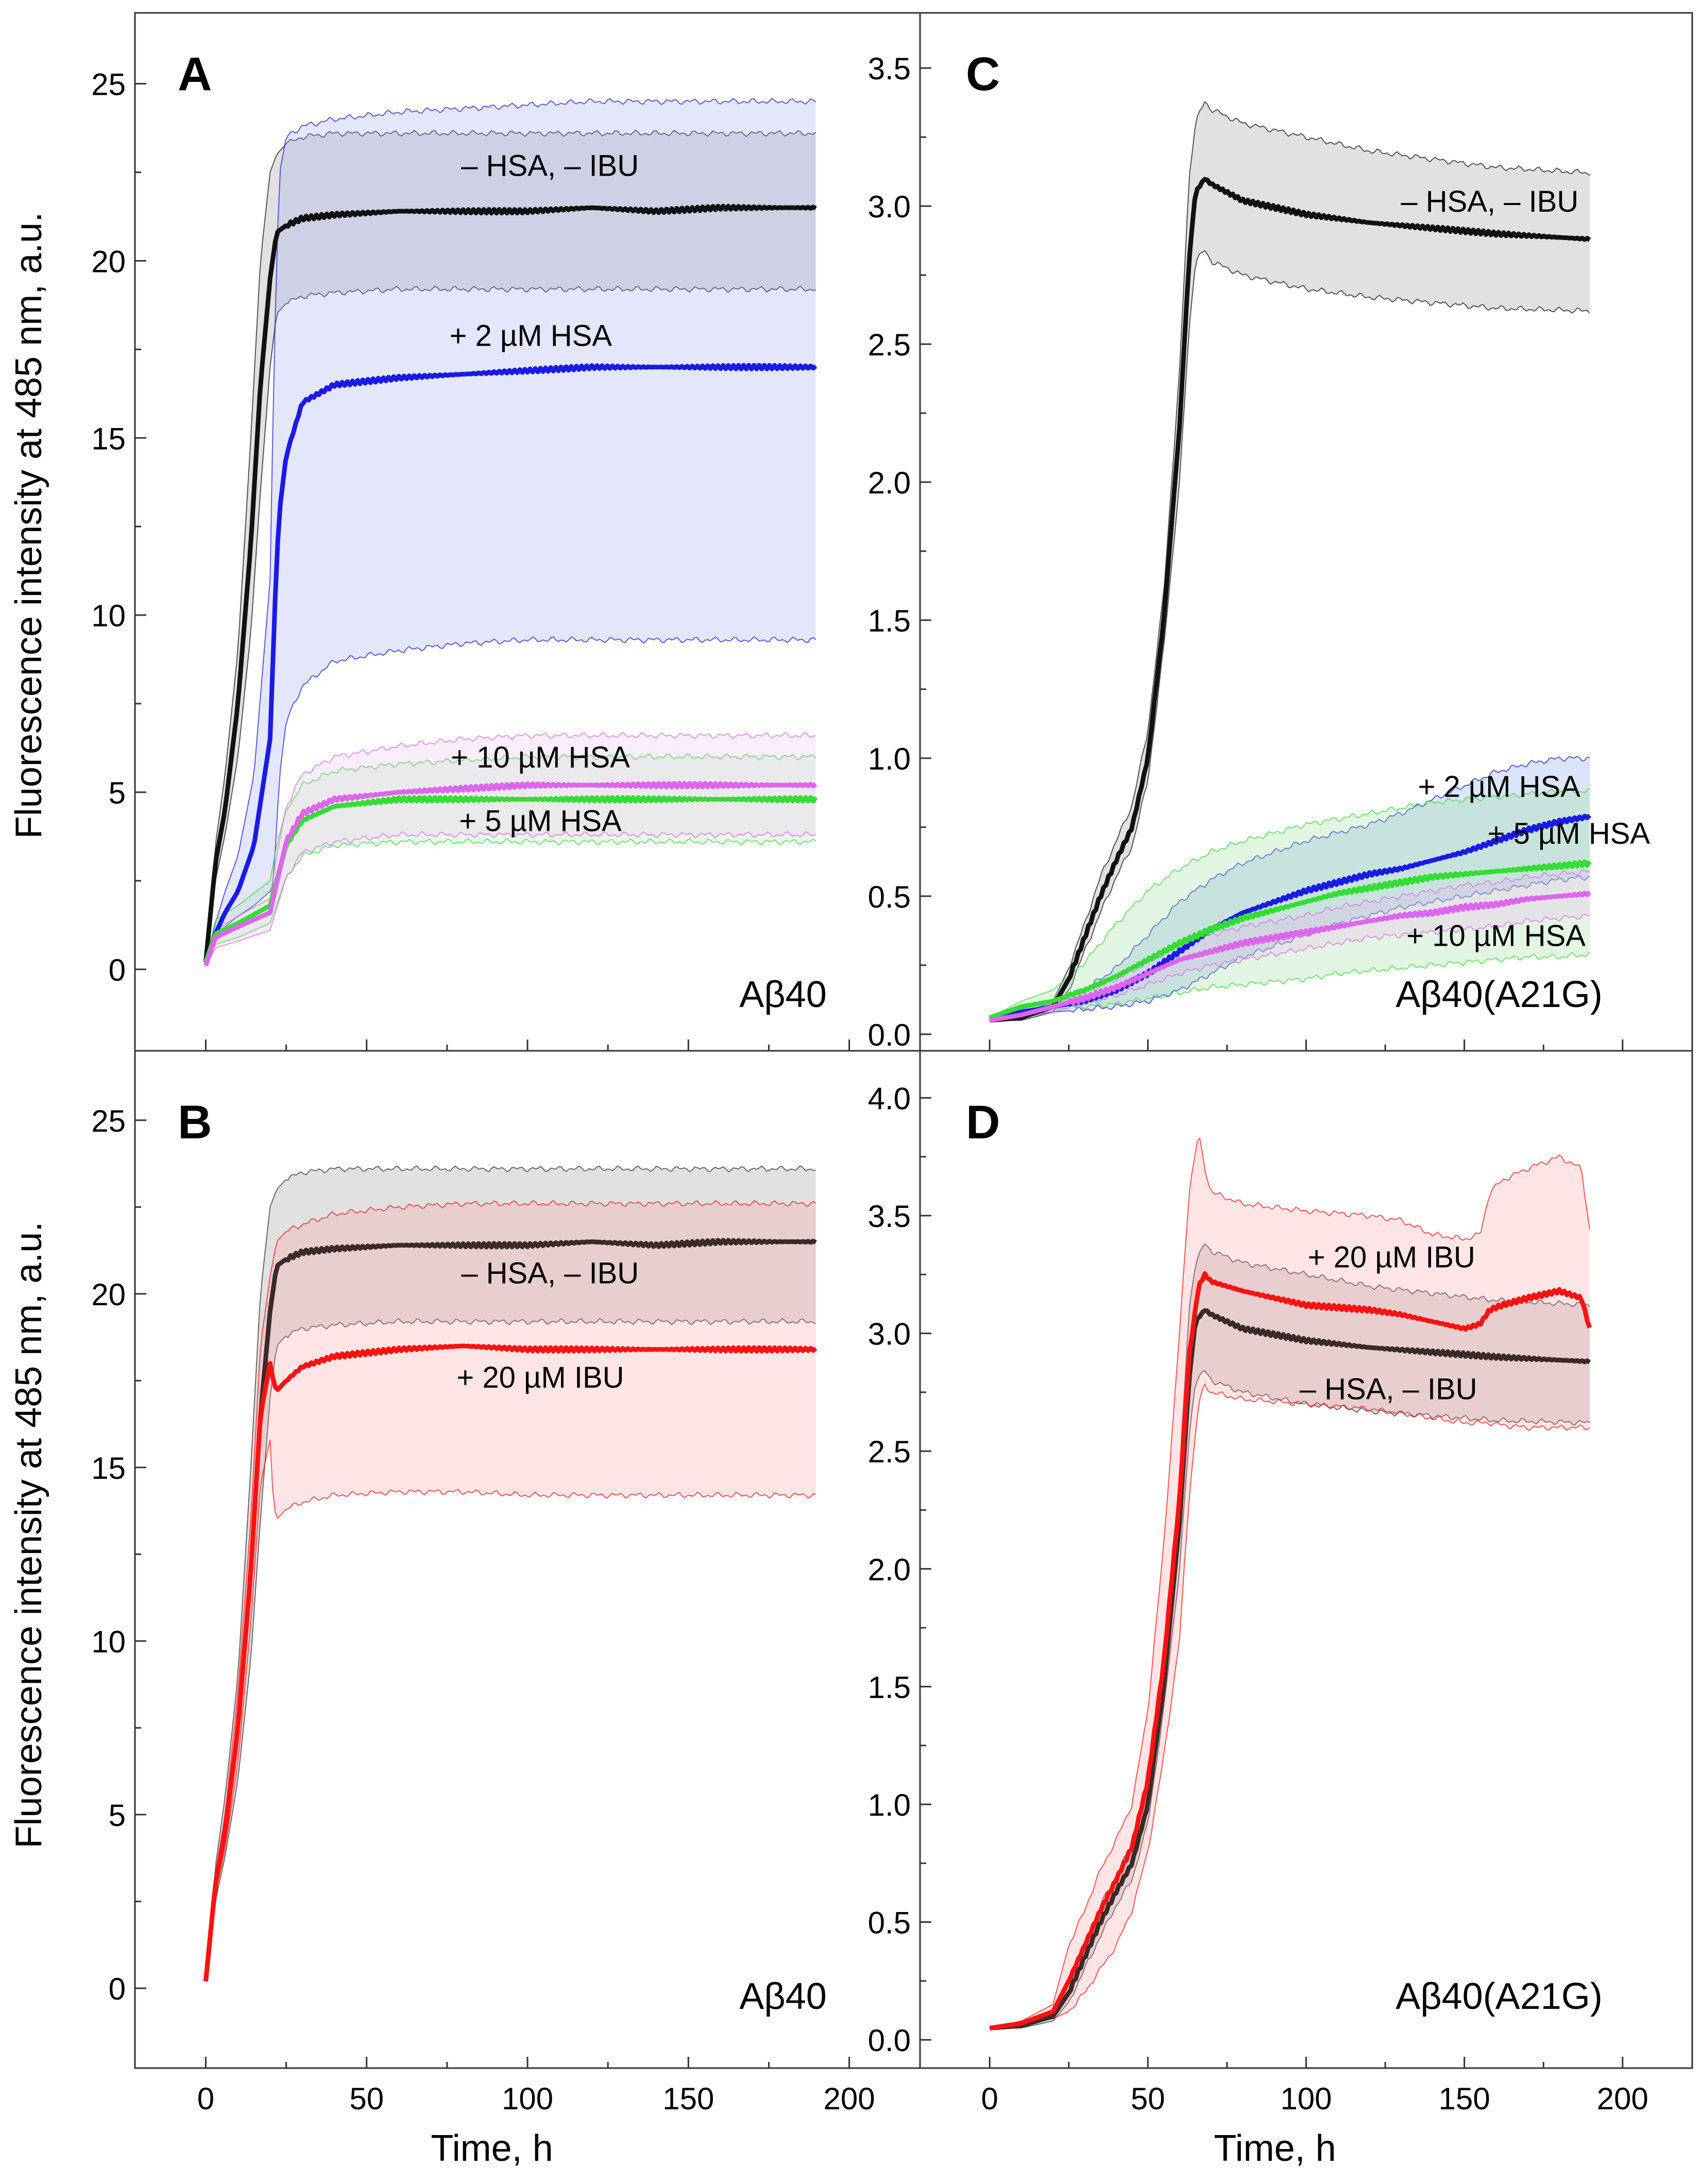 This screenshot has height=2184, width=1702. I want to click on x-axis-label-left: Time, h, so click(492, 2148).